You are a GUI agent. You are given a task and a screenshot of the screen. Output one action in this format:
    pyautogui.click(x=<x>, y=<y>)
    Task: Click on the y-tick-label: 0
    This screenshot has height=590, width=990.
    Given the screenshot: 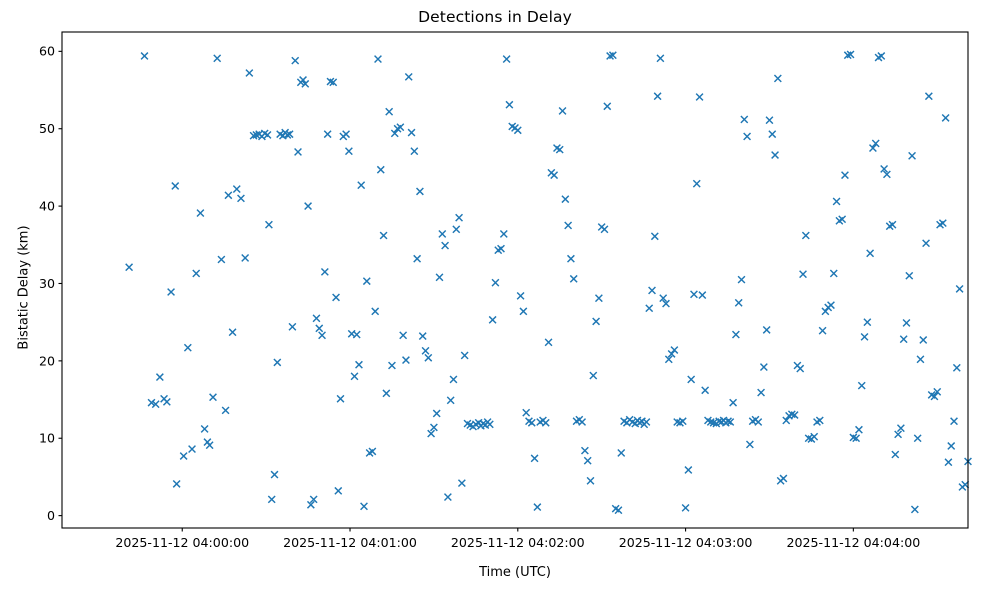 What is the action you would take?
    pyautogui.click(x=51, y=515)
    